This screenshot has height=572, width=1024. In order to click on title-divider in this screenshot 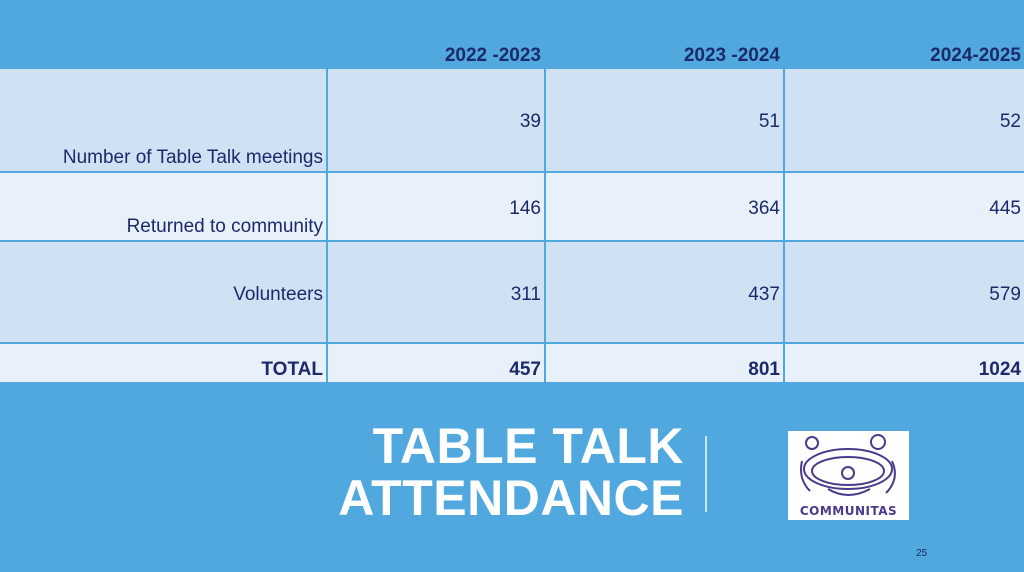, I will do `click(706, 474)`.